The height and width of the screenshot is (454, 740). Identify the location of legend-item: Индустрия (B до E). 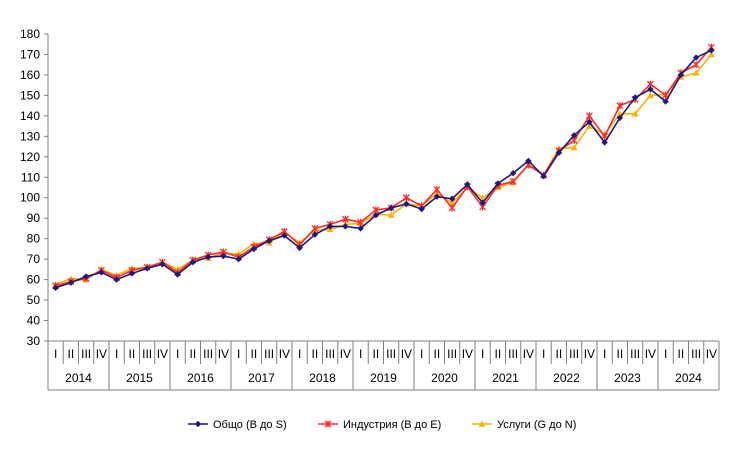
(379, 425).